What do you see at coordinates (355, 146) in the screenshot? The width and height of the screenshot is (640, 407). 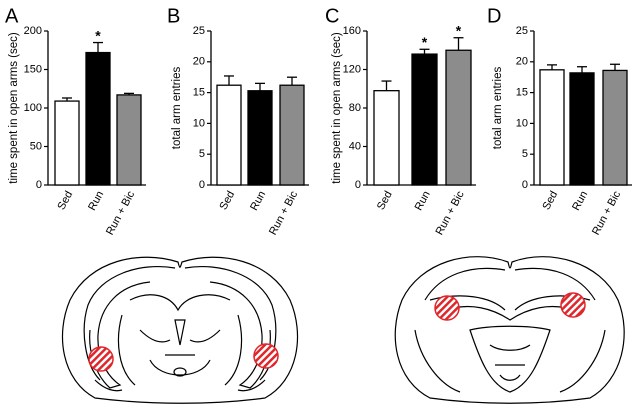 I see `y-tick-label: 40` at bounding box center [355, 146].